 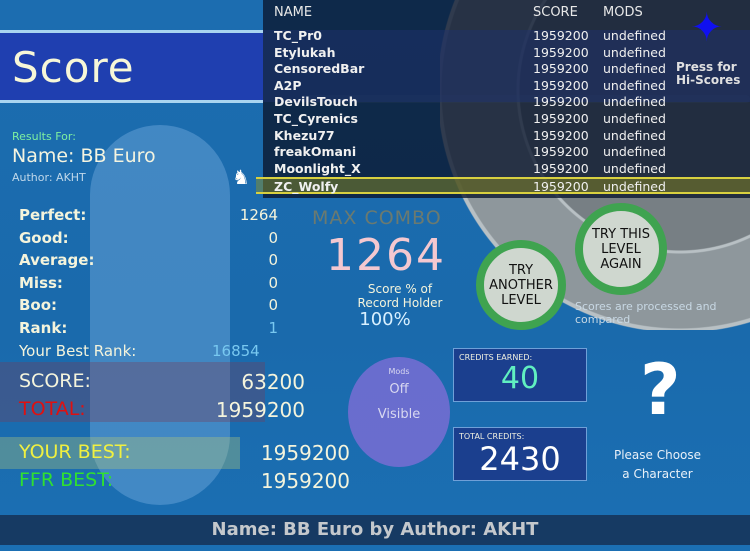 What do you see at coordinates (496, 357) in the screenshot?
I see `credits-earned-label: CREDITS EARNED:` at bounding box center [496, 357].